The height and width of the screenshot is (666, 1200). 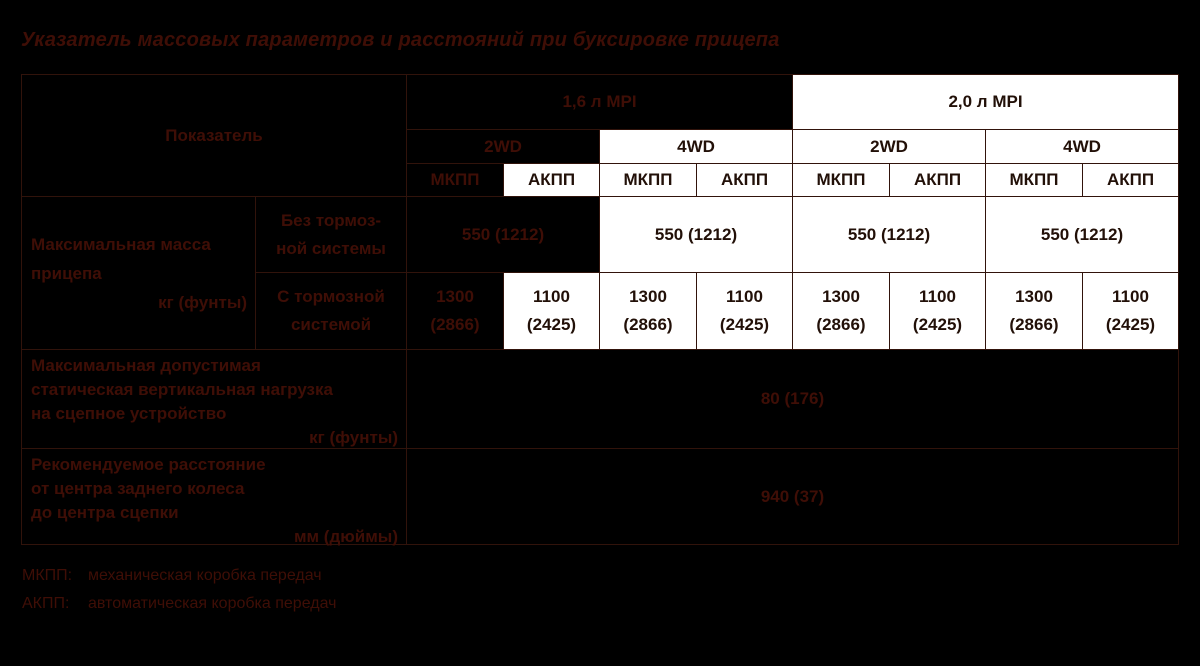 What do you see at coordinates (205, 575) in the screenshot?
I see `note-mkpp-text: механическая коробка передач` at bounding box center [205, 575].